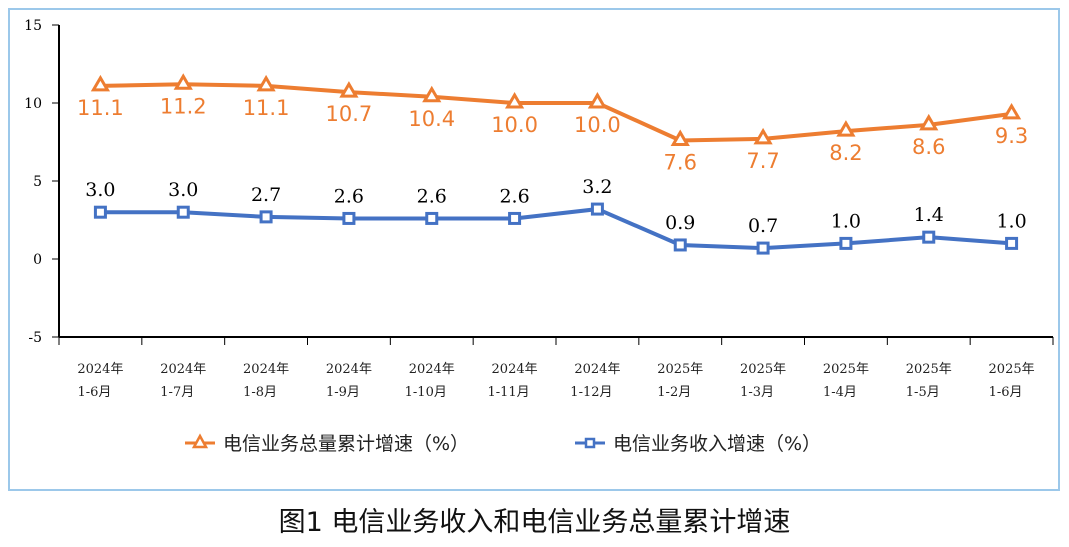 This screenshot has height=547, width=1069. Describe the element at coordinates (929, 215) in the screenshot. I see `data-label: 1.4` at that location.